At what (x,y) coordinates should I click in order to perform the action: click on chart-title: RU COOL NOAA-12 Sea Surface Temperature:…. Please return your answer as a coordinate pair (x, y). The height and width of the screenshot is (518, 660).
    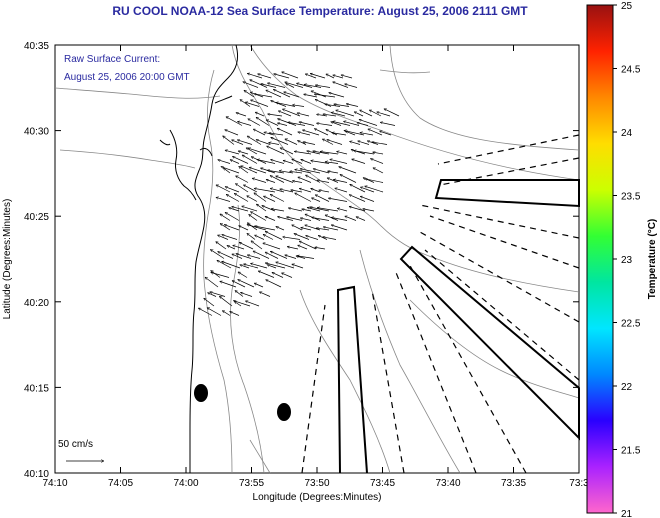
    Looking at the image, I should click on (320, 11).